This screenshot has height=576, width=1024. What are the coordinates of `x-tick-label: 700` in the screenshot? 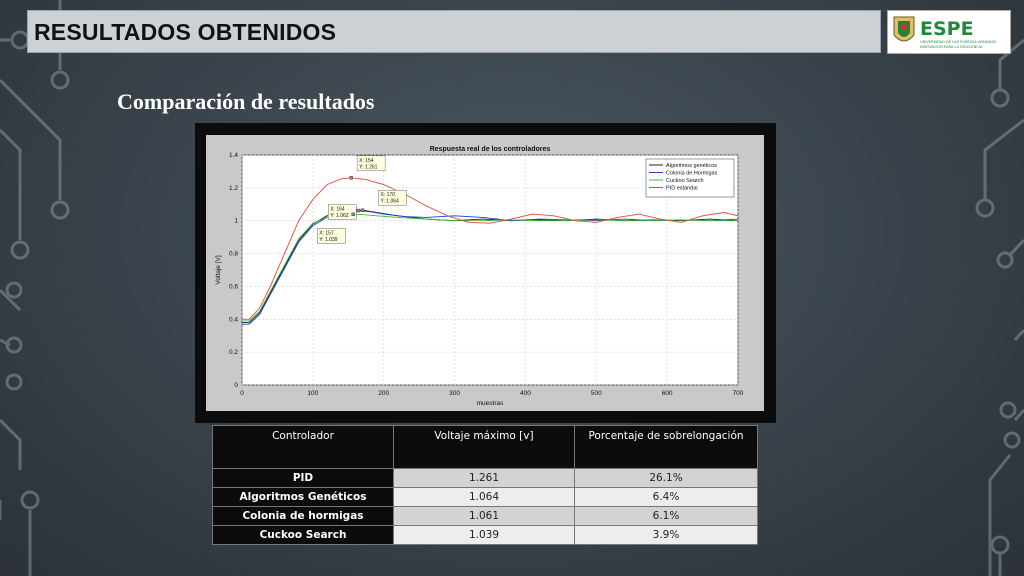 It's located at (738, 393).